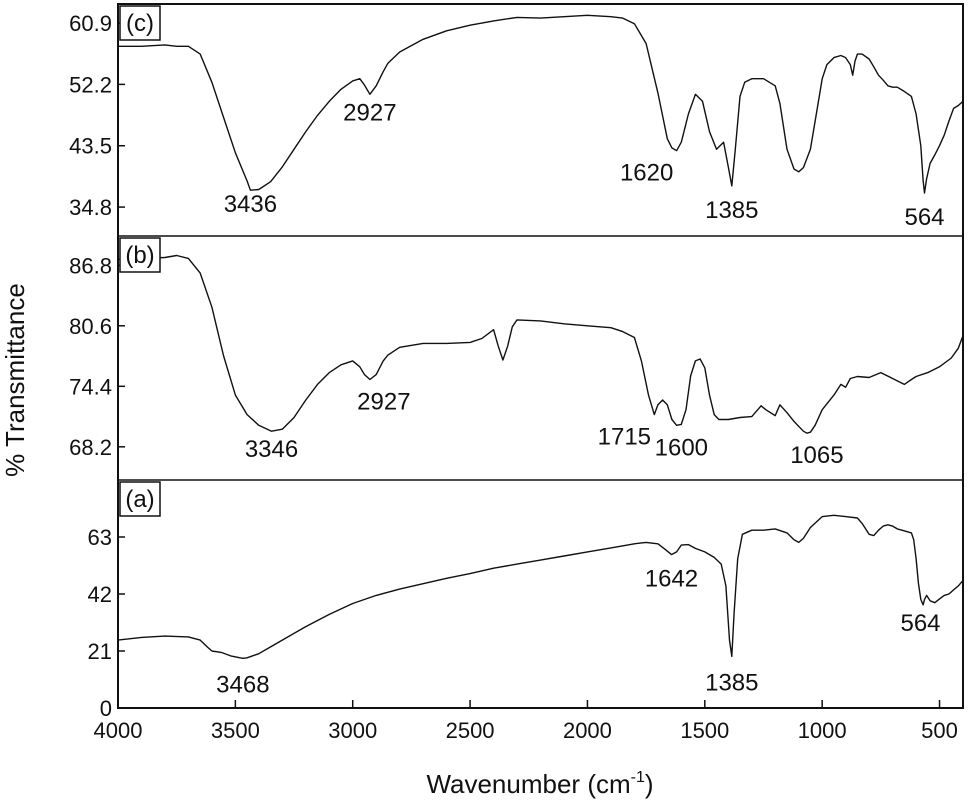 Image resolution: width=969 pixels, height=809 pixels. Describe the element at coordinates (90, 207) in the screenshot. I see `y-tick-label: 34.8` at that location.